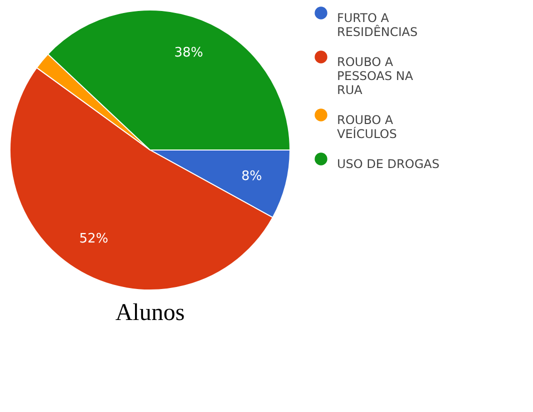 The height and width of the screenshot is (412, 533). Describe the element at coordinates (150, 313) in the screenshot. I see `text: Alunos` at that location.